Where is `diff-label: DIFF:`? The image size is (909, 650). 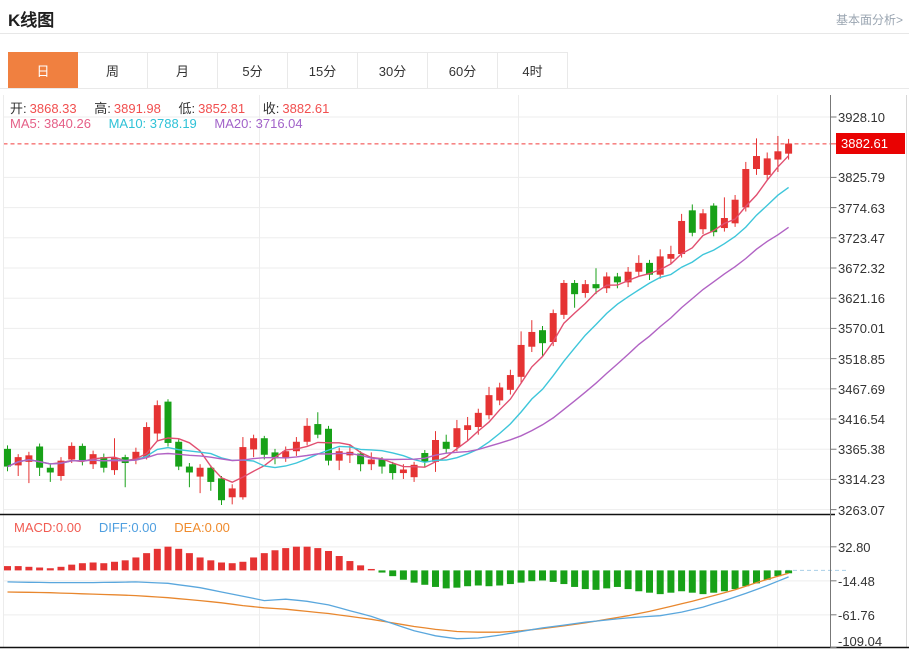
diff-label: DIFF: is located at coordinates (115, 527).